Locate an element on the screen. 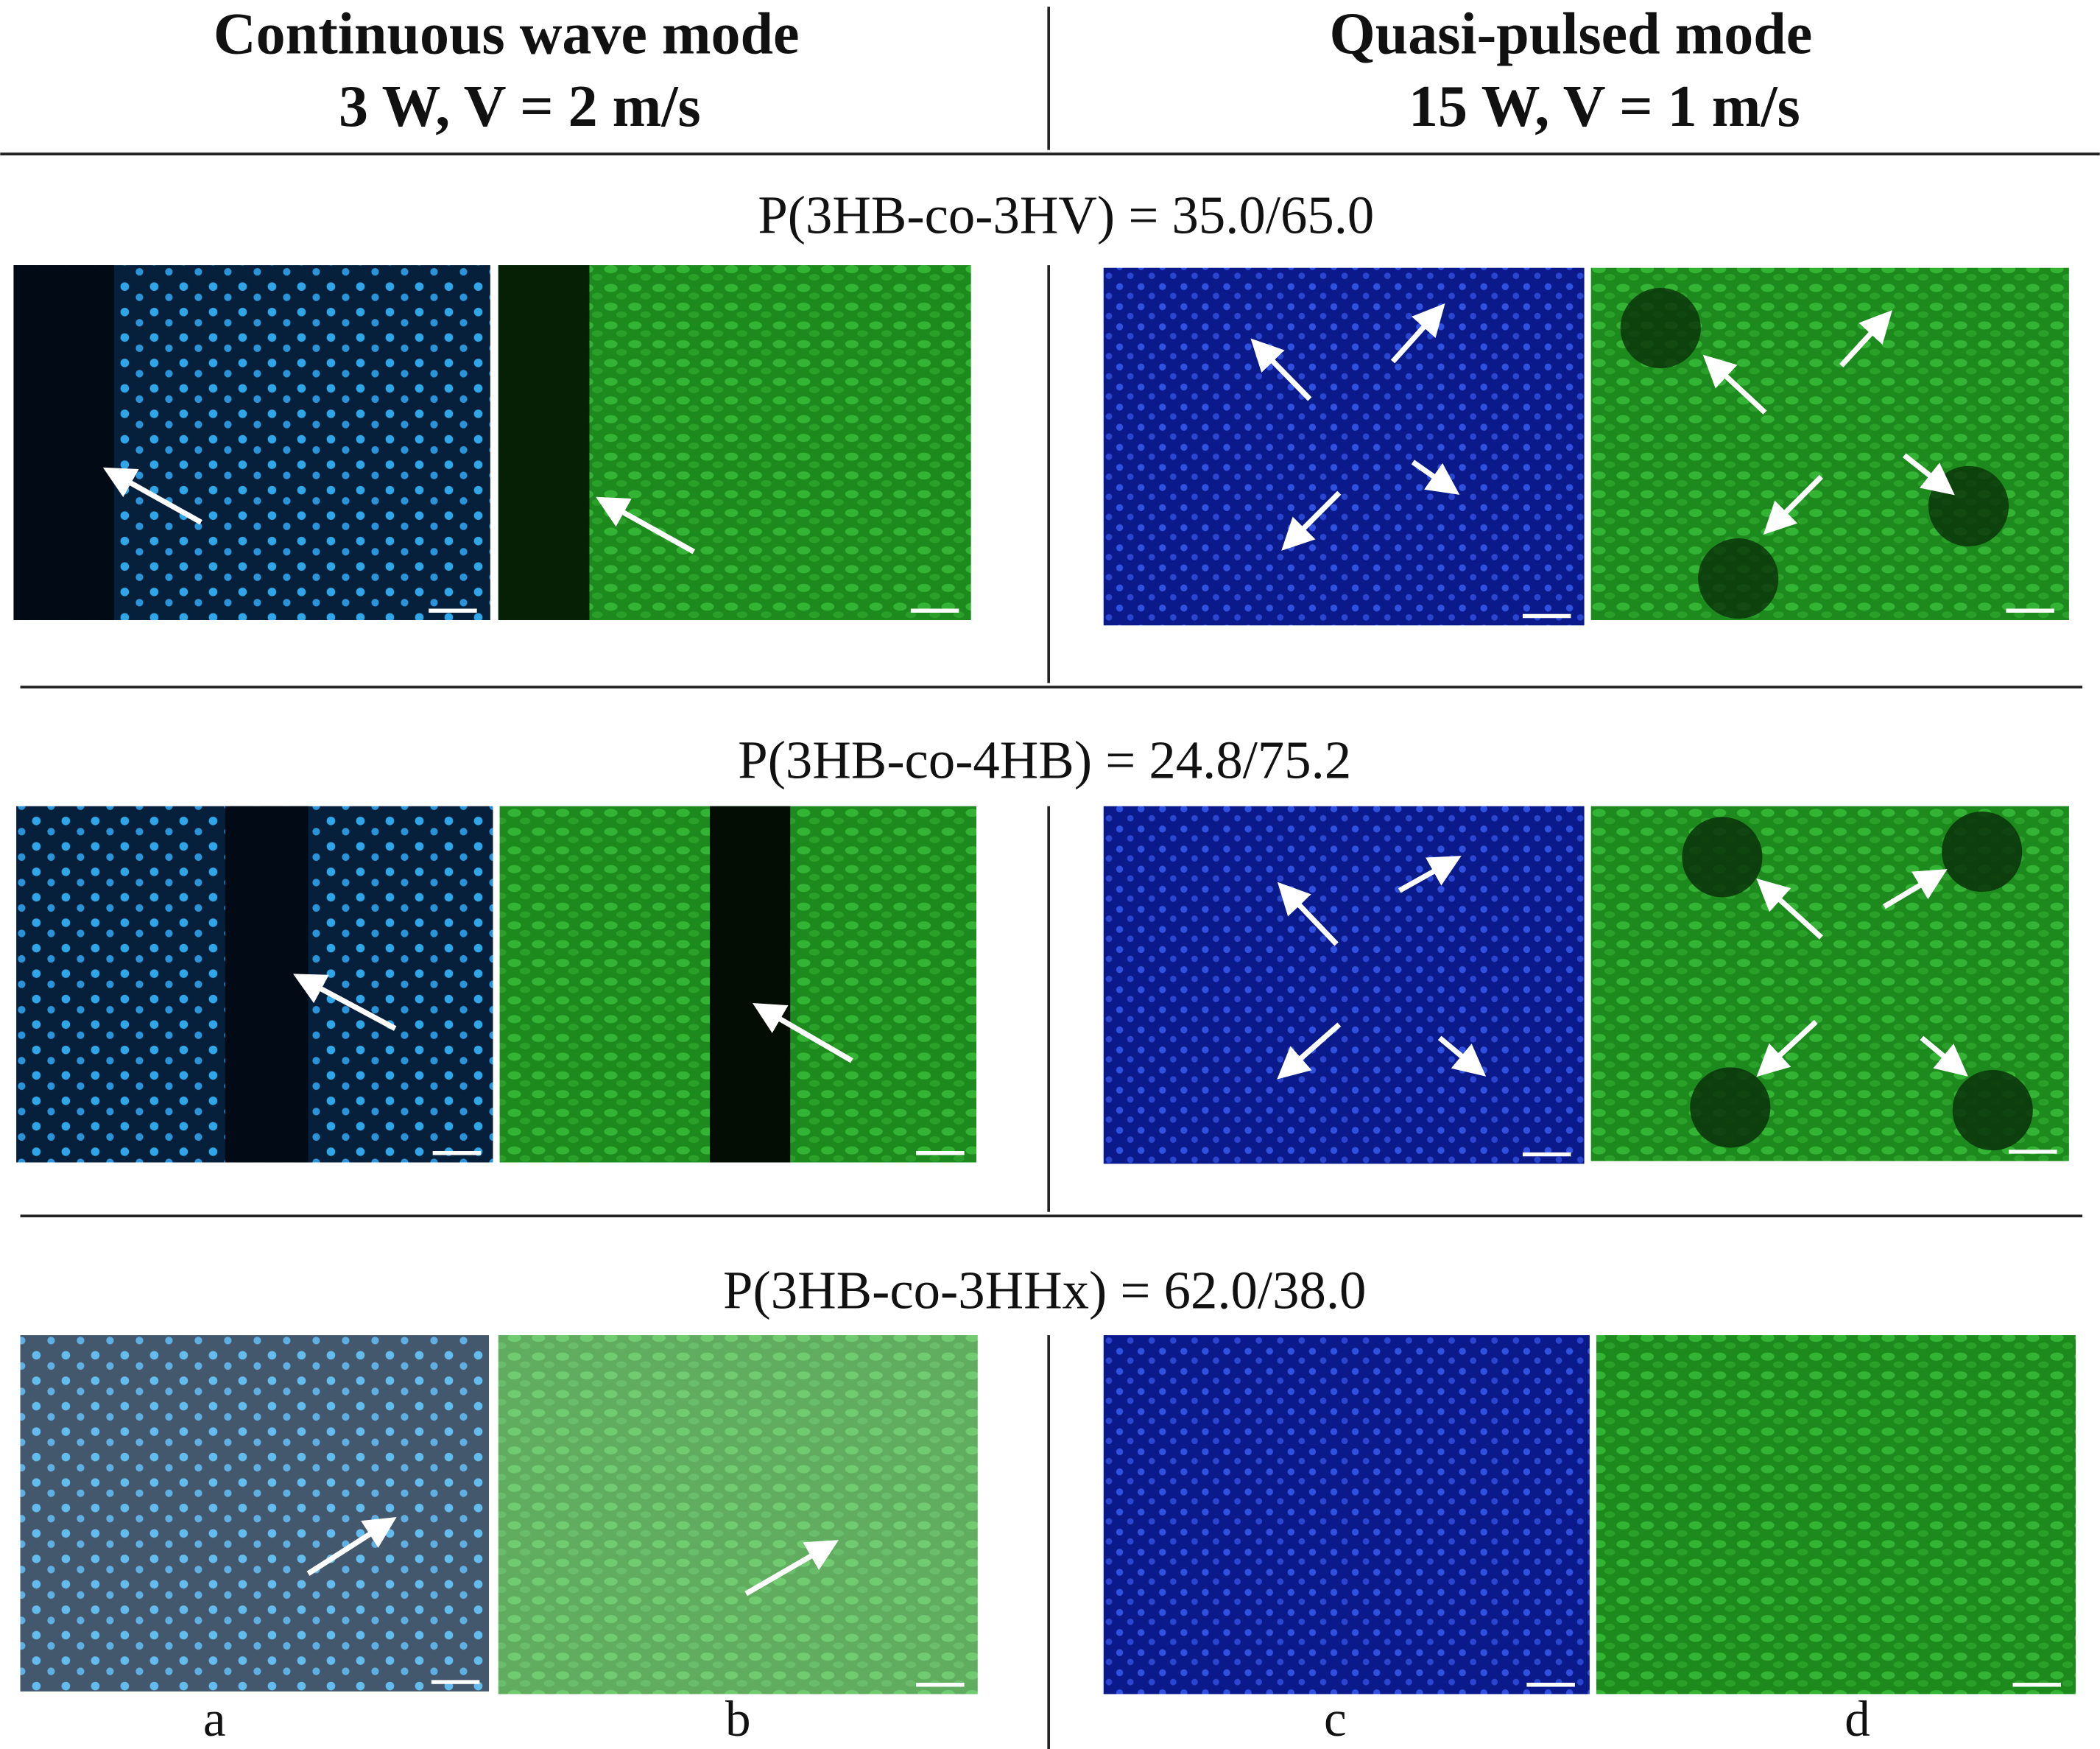 The width and height of the screenshot is (2100, 1749). right-subtitle: 15 W, V = 1 m/s is located at coordinates (1604, 107).